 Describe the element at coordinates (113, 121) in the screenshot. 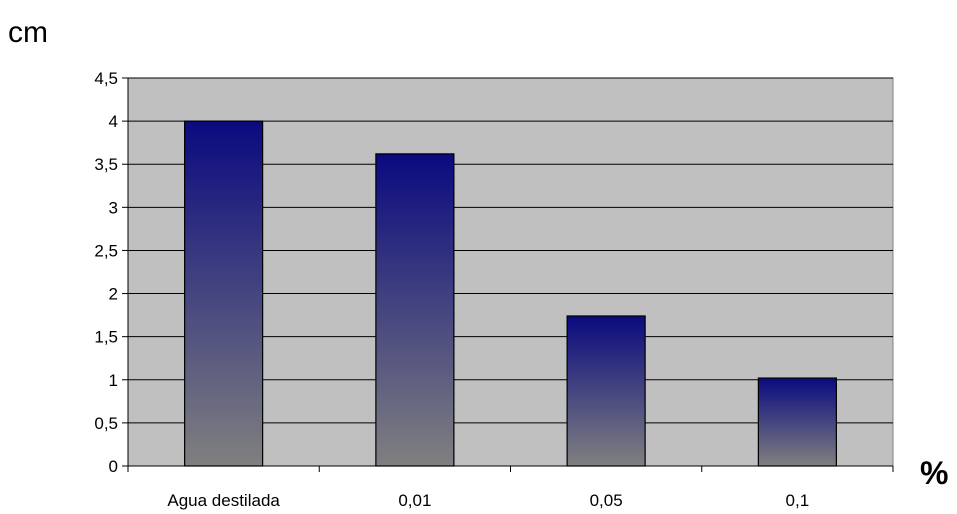

I see `y-tick-label: 4` at that location.